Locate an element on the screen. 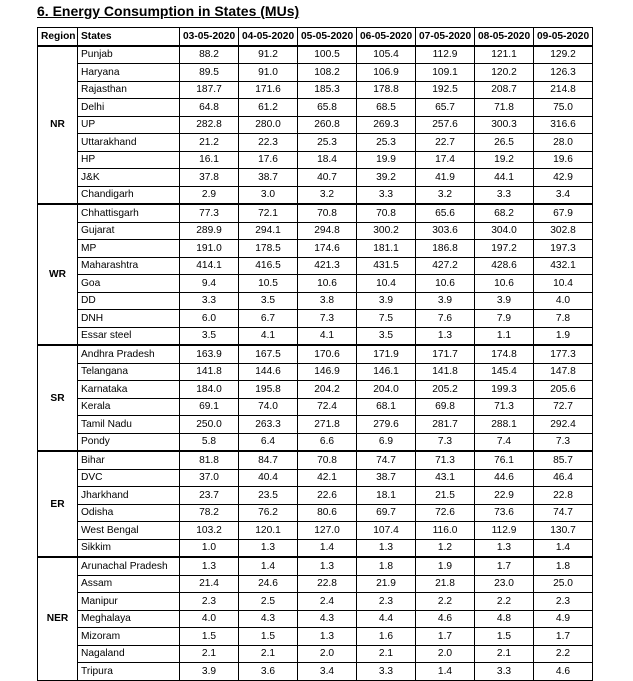 This screenshot has height=681, width=633. value-cell: 147.8 is located at coordinates (563, 371).